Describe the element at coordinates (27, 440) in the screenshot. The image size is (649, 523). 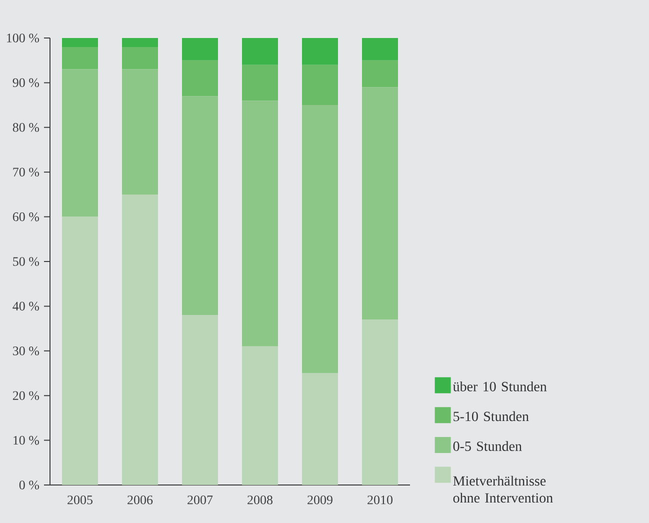
I see `y-tick-label: 10 %` at that location.